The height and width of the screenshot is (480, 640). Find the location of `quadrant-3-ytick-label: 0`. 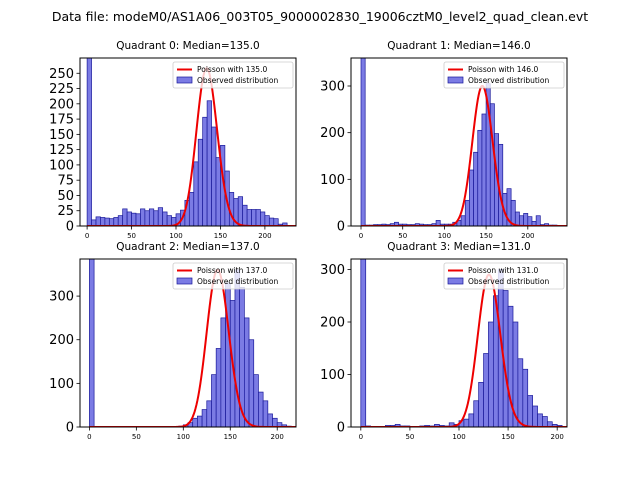

quadrant-3-ytick-label: 0 is located at coordinates (341, 428).